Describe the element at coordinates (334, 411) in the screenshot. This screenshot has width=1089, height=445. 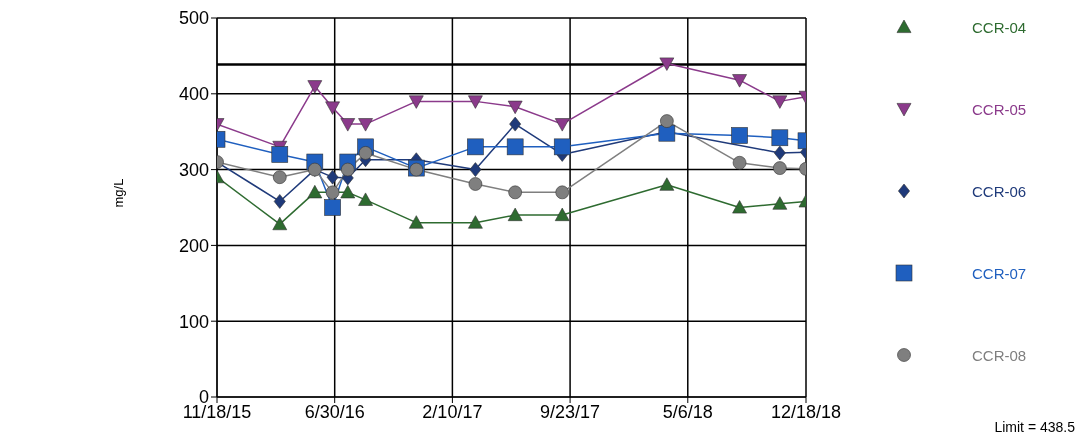
I see `x-tick-label: 6/30/16` at that location.